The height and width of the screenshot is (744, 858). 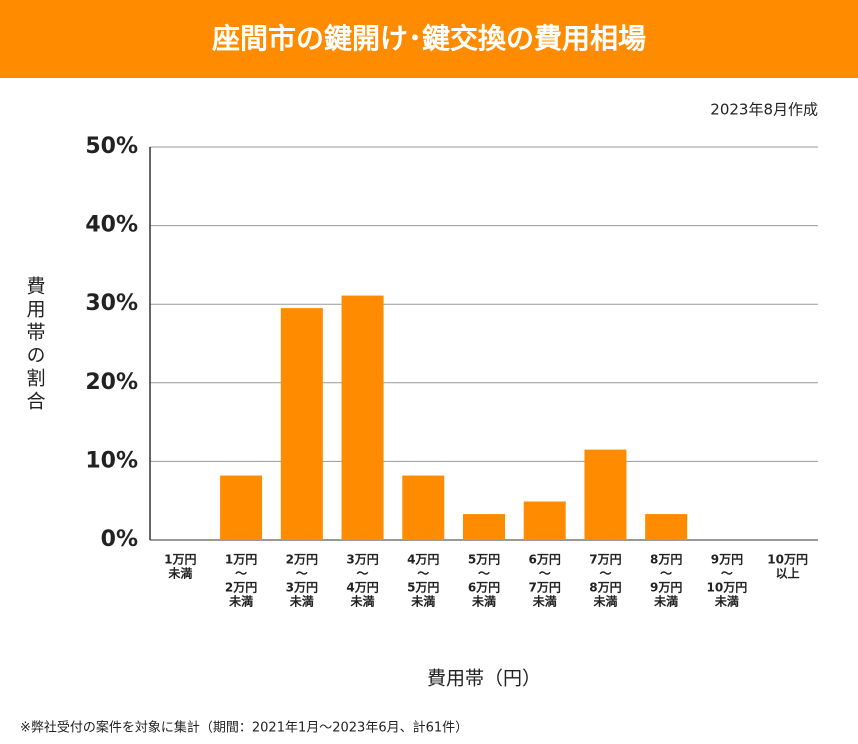 I want to click on title-banner, so click(x=429, y=39).